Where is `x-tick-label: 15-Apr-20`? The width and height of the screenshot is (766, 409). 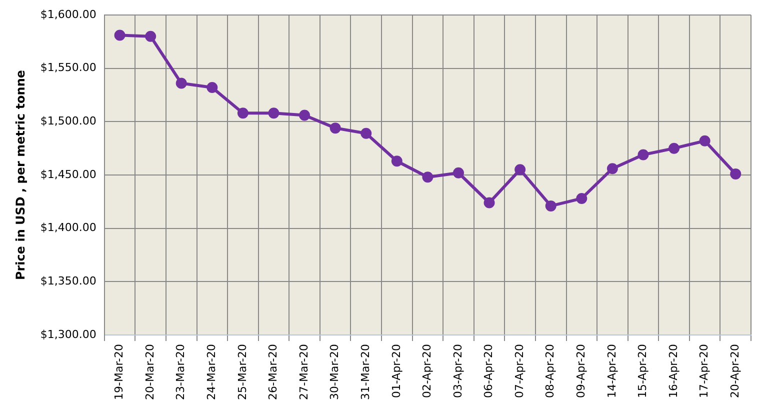 x-tick-label: 15-Apr-20 is located at coordinates (643, 371).